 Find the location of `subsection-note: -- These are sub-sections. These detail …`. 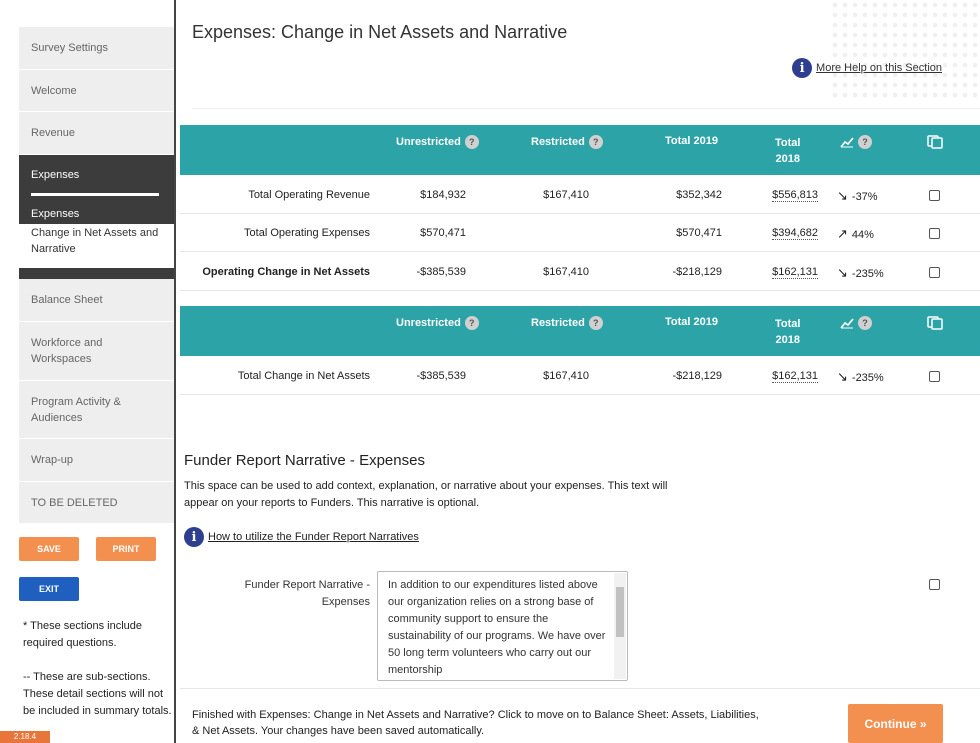

subsection-note: -- These are sub-sections. These detail … is located at coordinates (97, 694).